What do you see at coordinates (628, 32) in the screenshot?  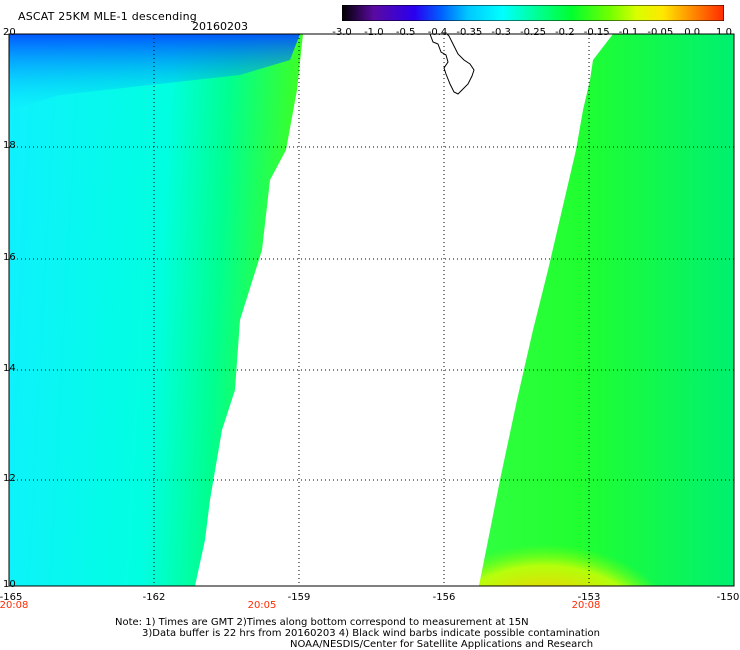 I see `colorbar-tick-label: -0.1` at bounding box center [628, 32].